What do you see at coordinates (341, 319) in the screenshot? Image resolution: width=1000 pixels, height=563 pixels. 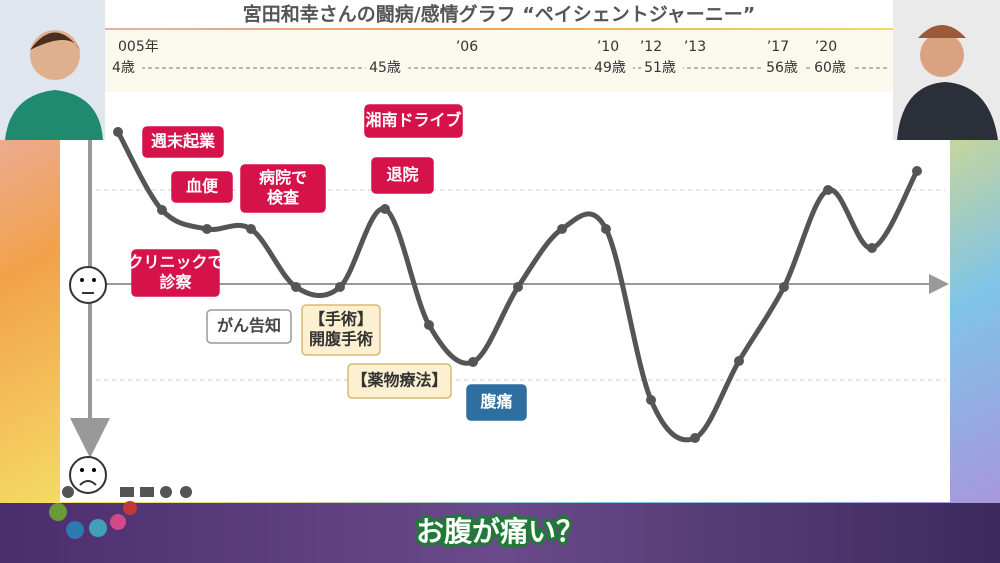 I see `callout-text: 【手術】` at bounding box center [341, 319].